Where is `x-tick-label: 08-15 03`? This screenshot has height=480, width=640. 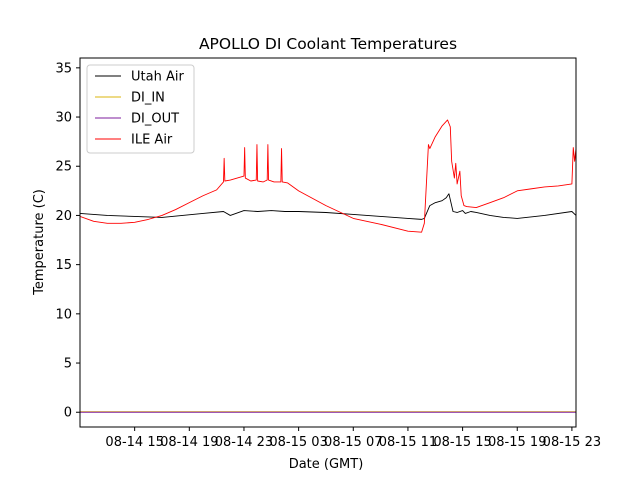
x-tick-label: 08-15 03 is located at coordinates (298, 442).